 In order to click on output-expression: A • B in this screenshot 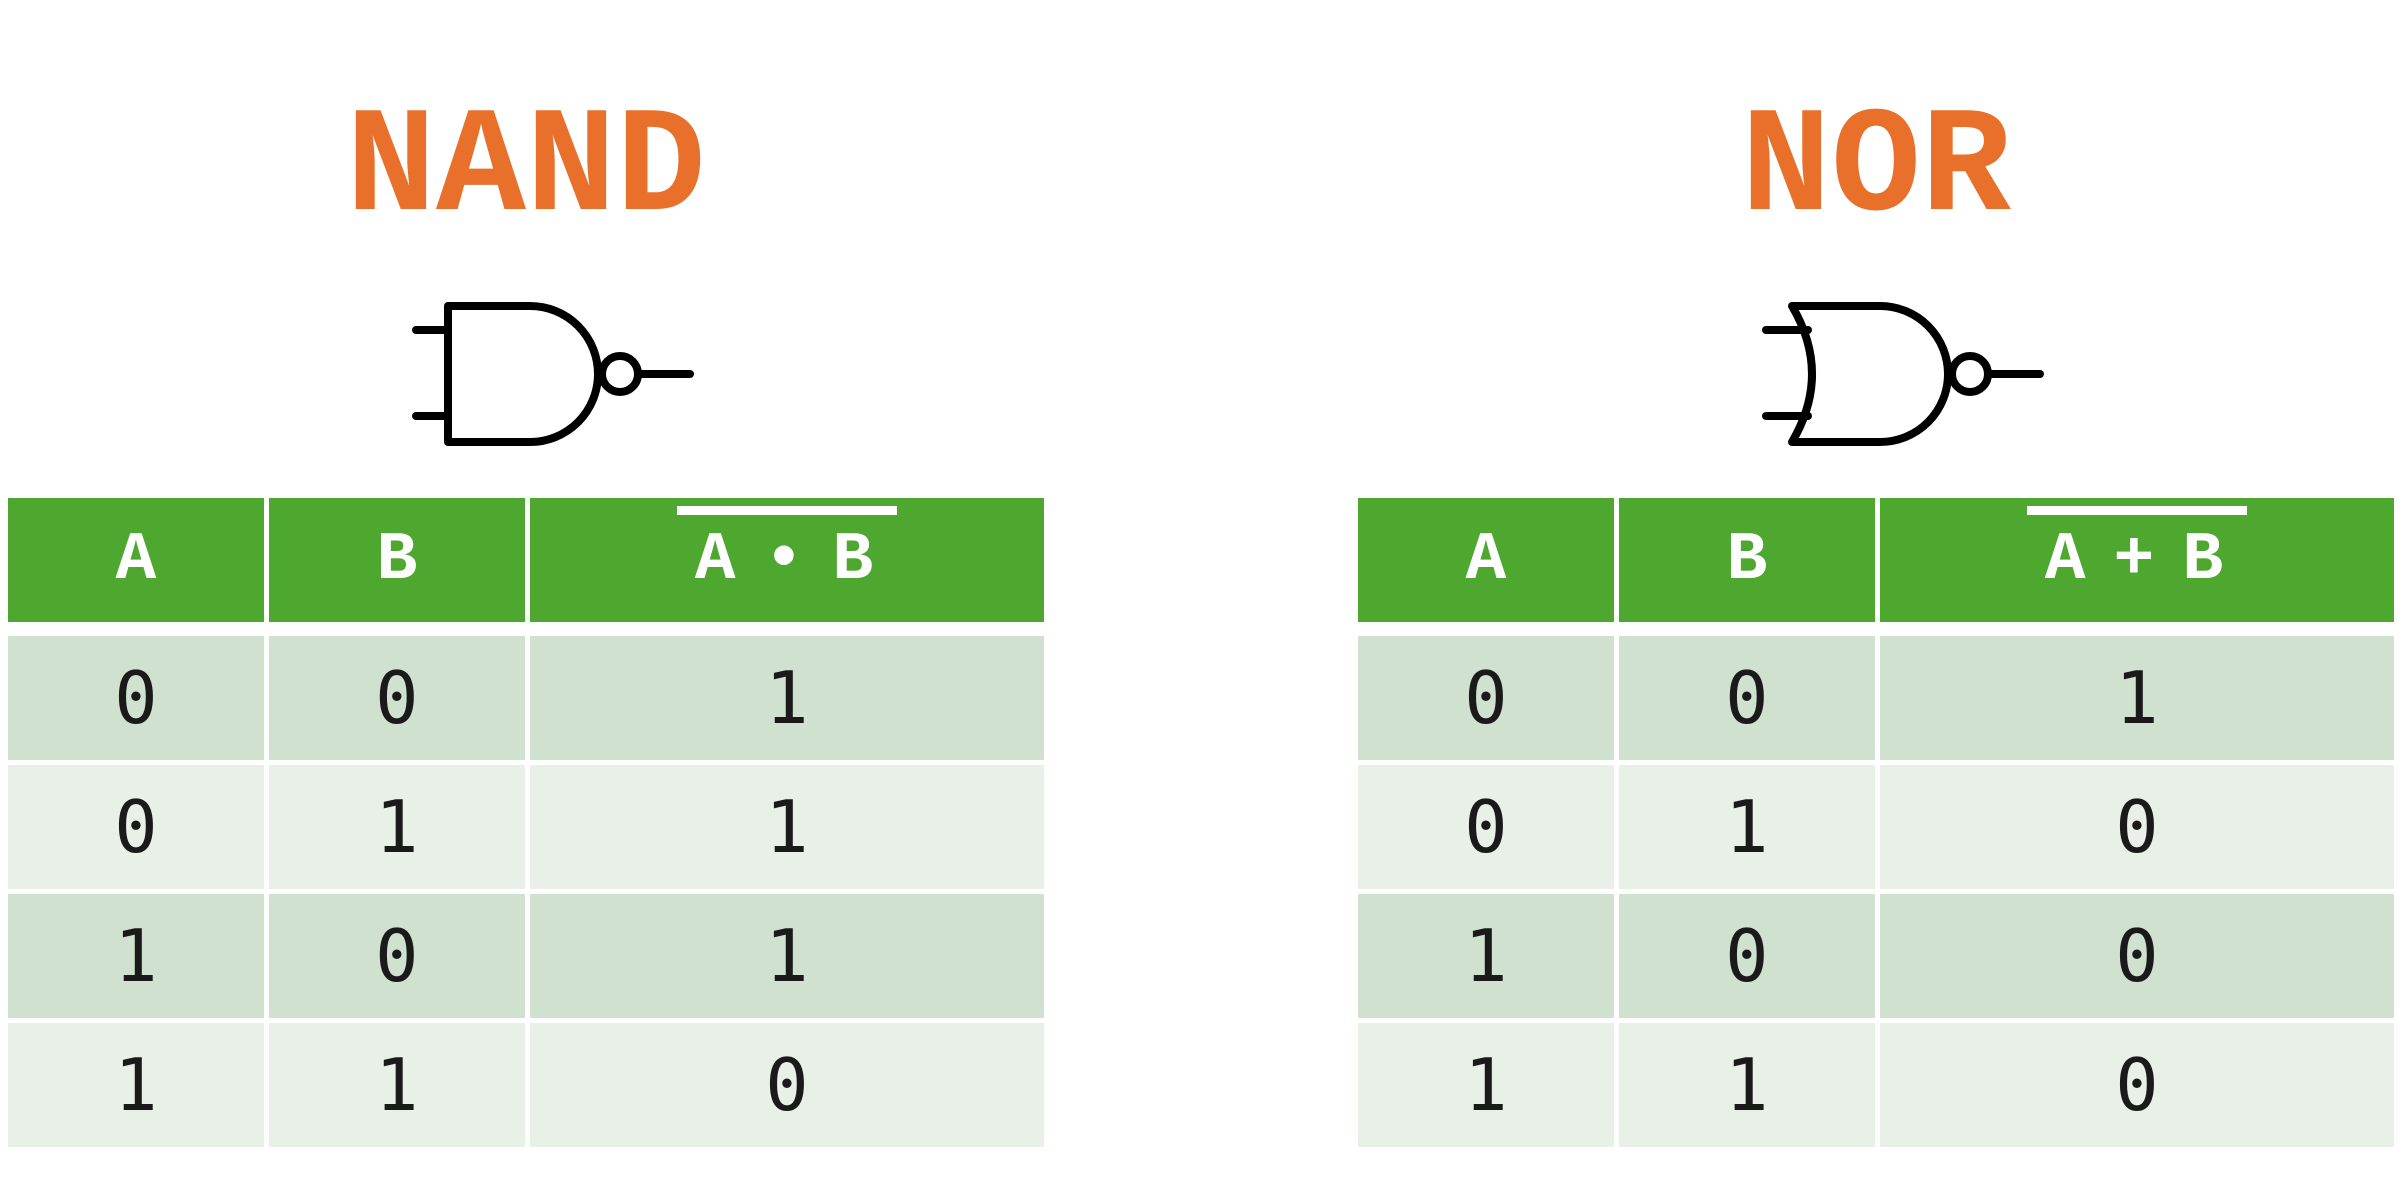, I will do `click(787, 552)`.